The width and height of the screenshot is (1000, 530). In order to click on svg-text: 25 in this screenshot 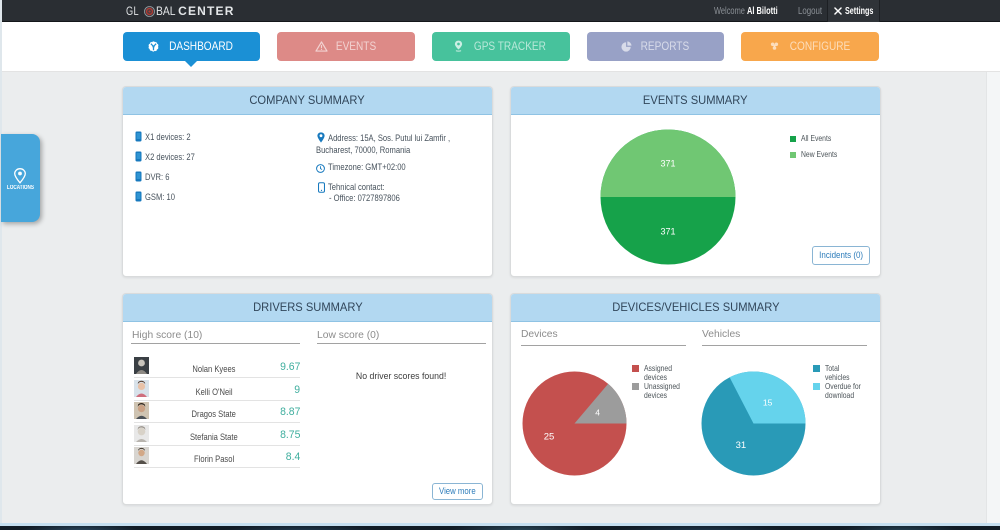, I will do `click(549, 436)`.